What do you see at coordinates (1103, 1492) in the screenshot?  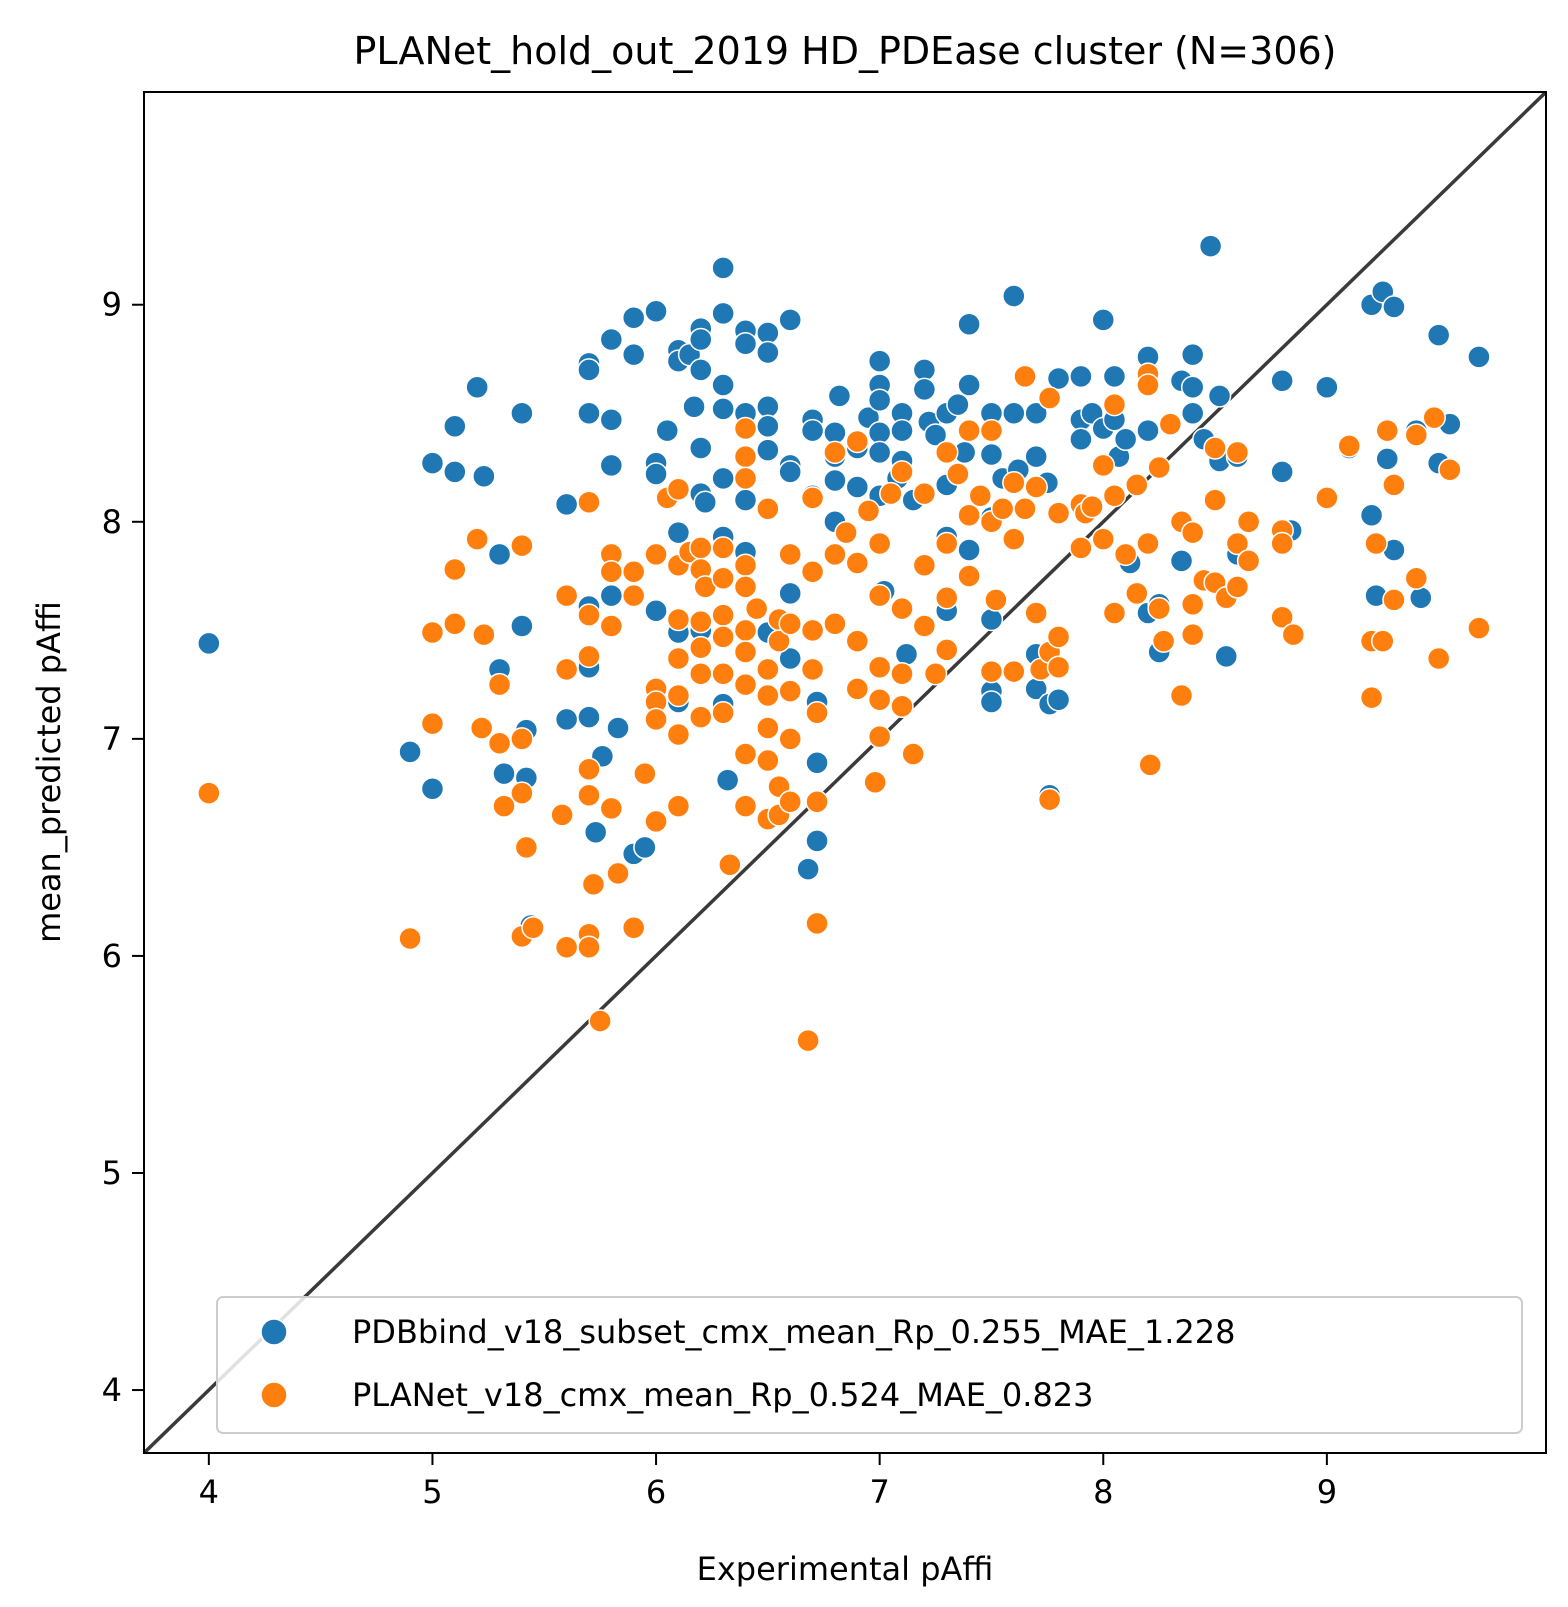 I see `x-tick-label: 8` at bounding box center [1103, 1492].